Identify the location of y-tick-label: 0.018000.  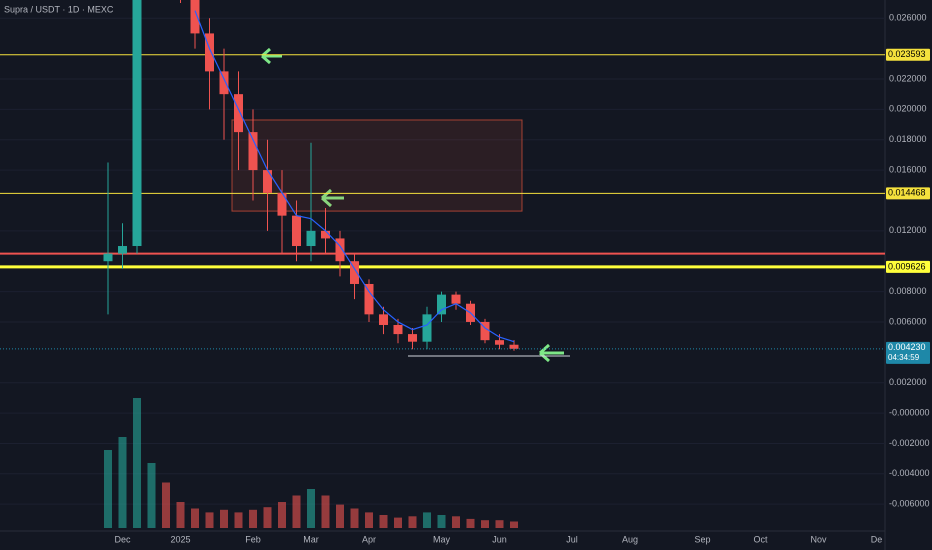
(908, 139).